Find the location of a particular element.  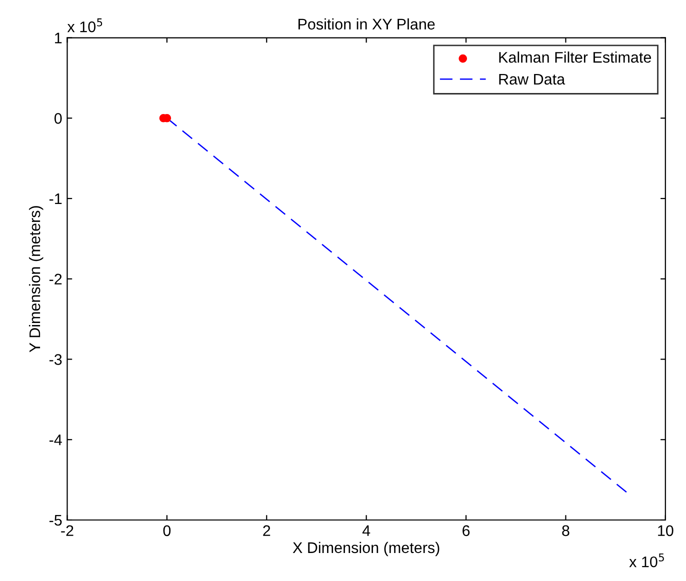

y-axis-title: Y Dimension (meters) is located at coordinates (36, 279).